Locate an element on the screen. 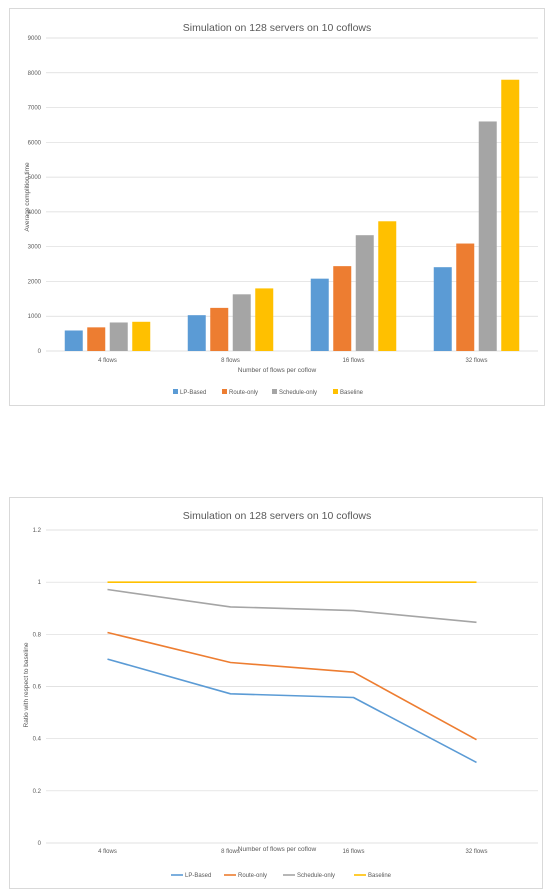 Image resolution: width=552 pixels, height=890 pixels. bar-schedule-only-16-flows is located at coordinates (364, 293).